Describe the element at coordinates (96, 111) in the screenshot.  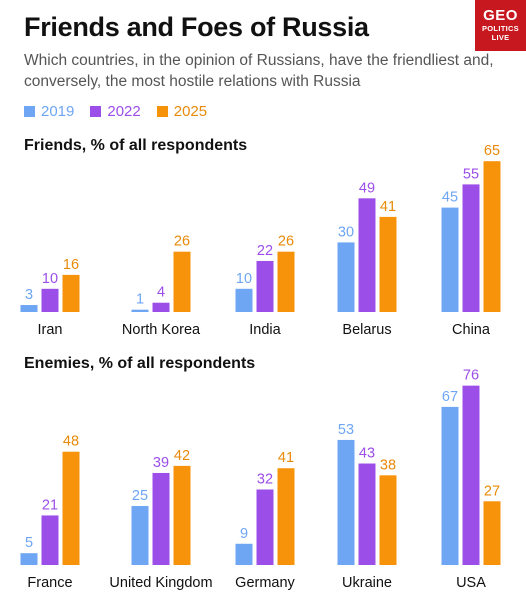
I see `legend-swatch-2022` at that location.